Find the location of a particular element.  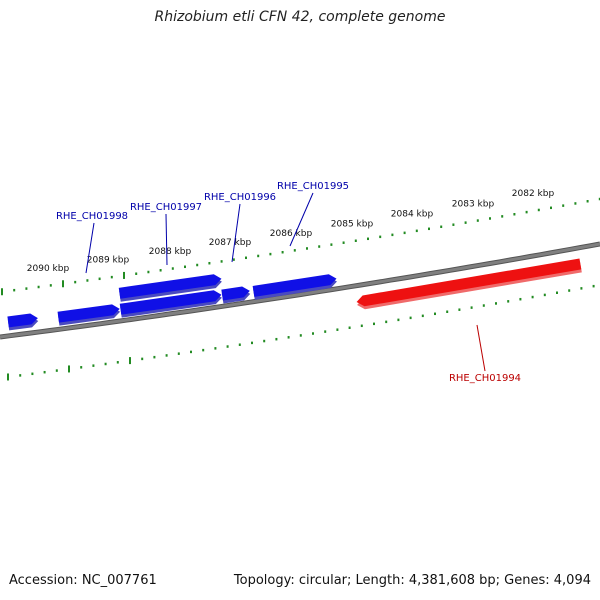

tick-label: 2084 kbp is located at coordinates (412, 215).